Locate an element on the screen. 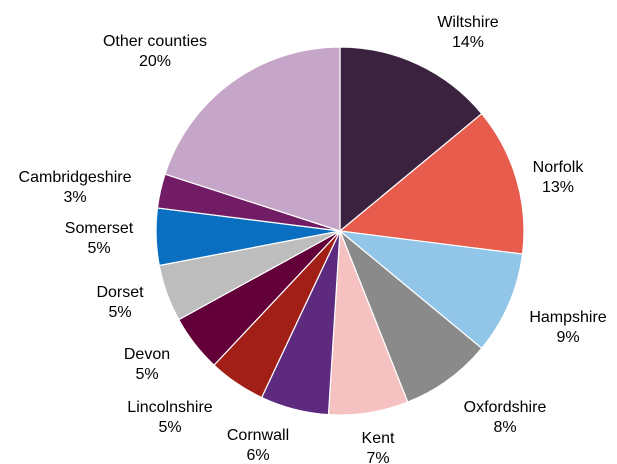 The width and height of the screenshot is (617, 464). slice-name: Other counties is located at coordinates (155, 41).